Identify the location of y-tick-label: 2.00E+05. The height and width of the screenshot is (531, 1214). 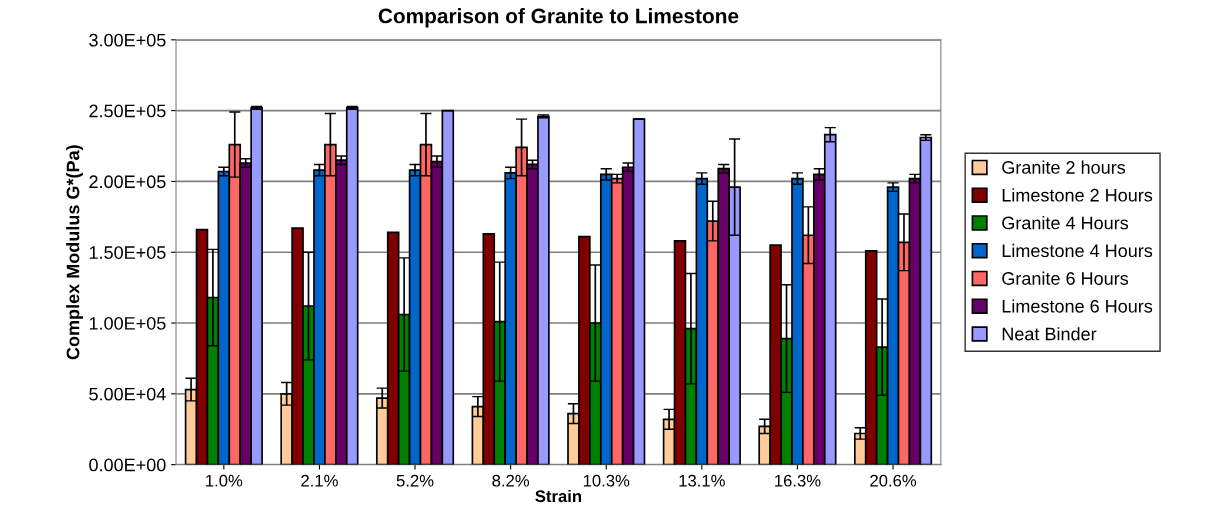
(127, 182).